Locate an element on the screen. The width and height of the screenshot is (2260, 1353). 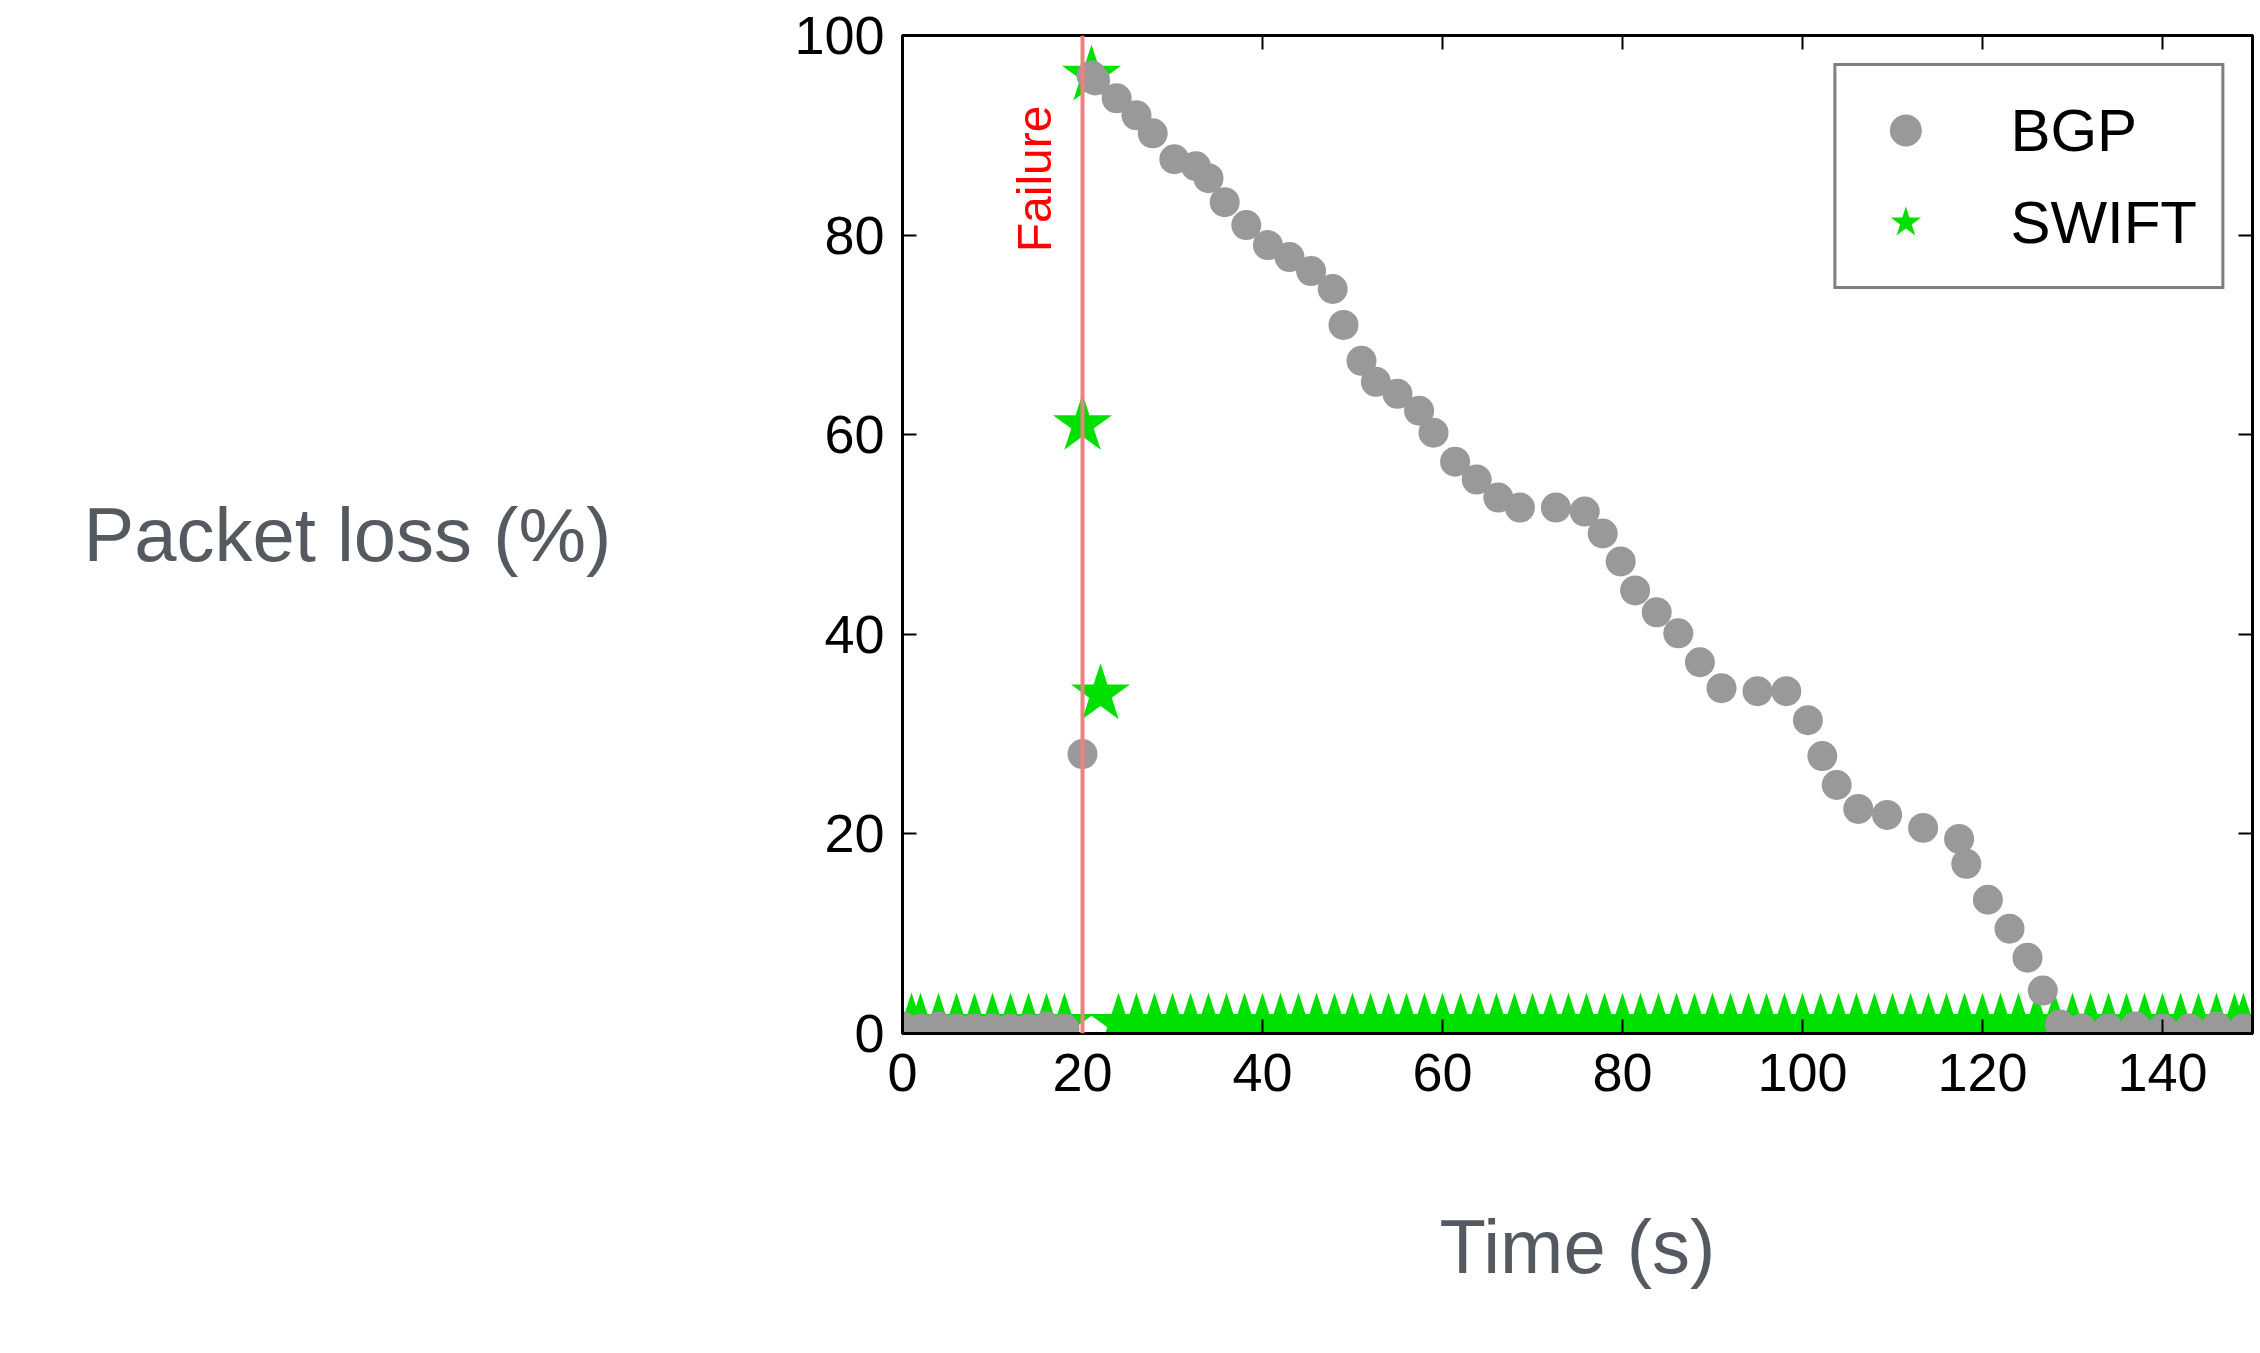
y-tick-label: 80 is located at coordinates (854, 234).